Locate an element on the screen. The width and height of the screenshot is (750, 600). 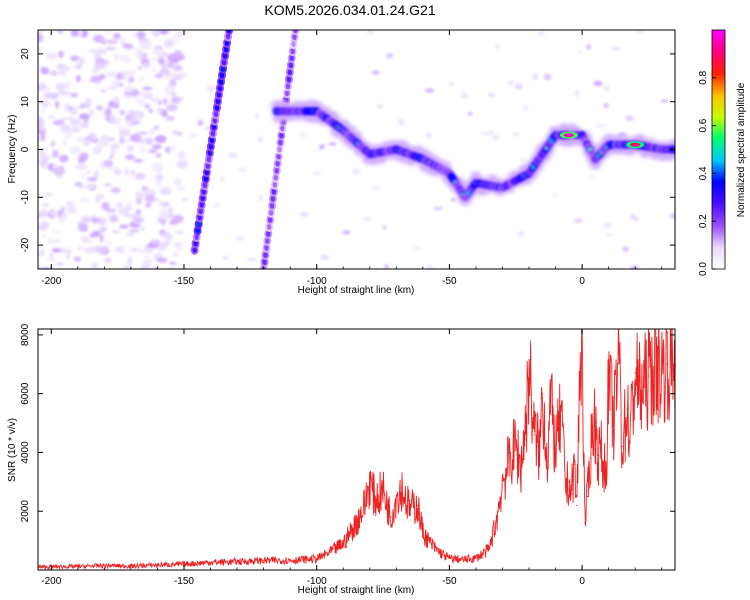
spectrogram-x-axis-label: Height of straight line (km) is located at coordinates (356, 290).